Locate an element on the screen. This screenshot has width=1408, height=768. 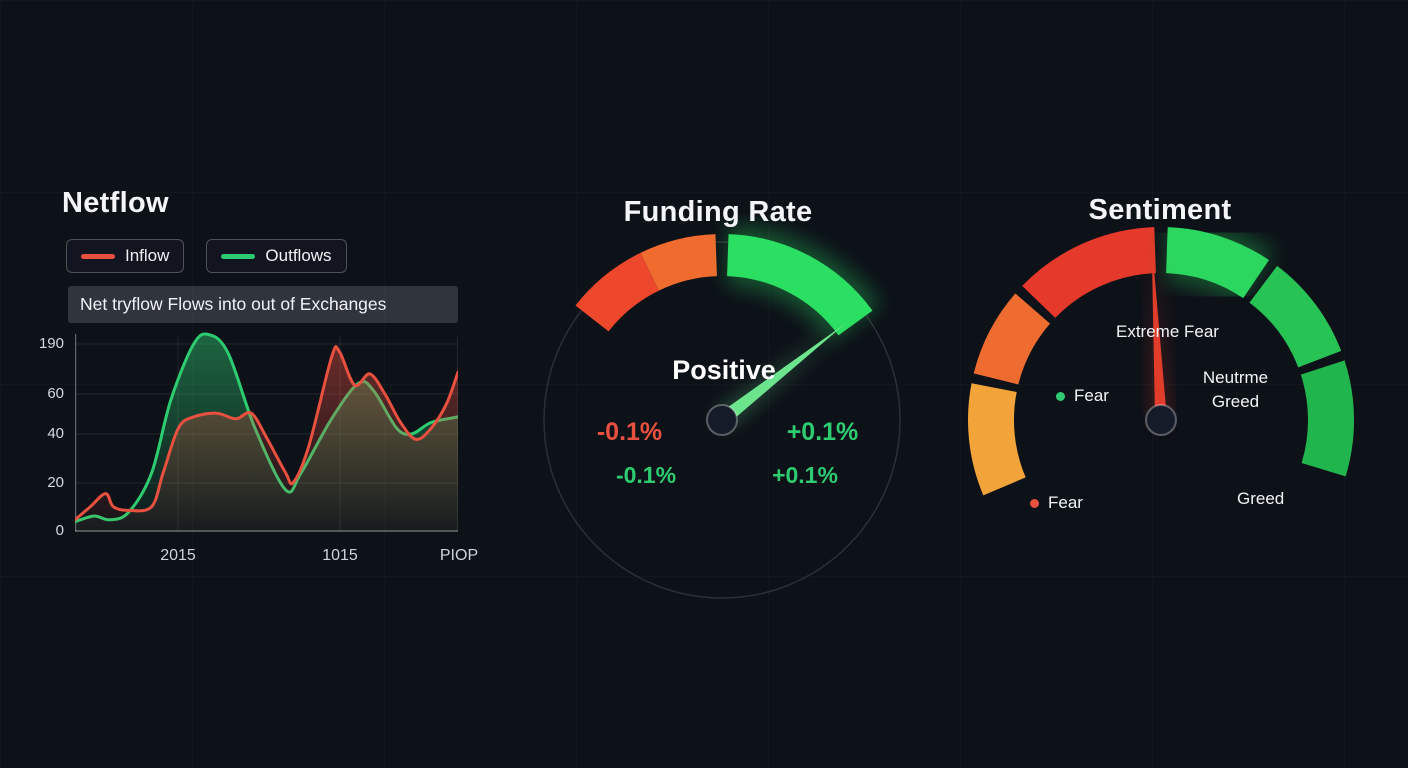
chart-tooltip: Net tryflow Flows into out of Exchanges is located at coordinates (263, 304).